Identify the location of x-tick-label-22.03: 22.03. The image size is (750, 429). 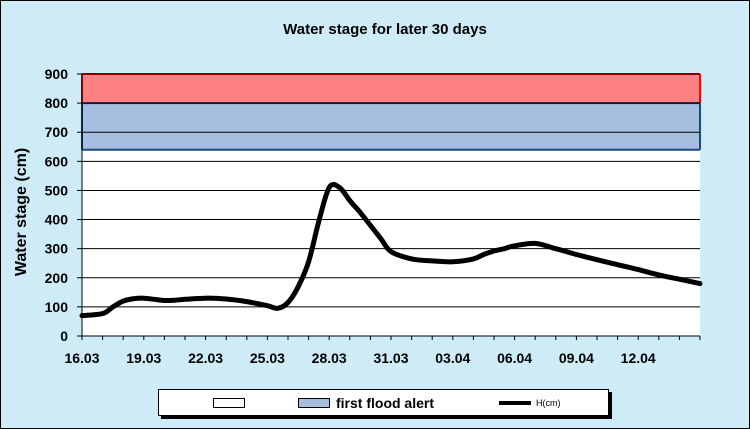
(205, 358).